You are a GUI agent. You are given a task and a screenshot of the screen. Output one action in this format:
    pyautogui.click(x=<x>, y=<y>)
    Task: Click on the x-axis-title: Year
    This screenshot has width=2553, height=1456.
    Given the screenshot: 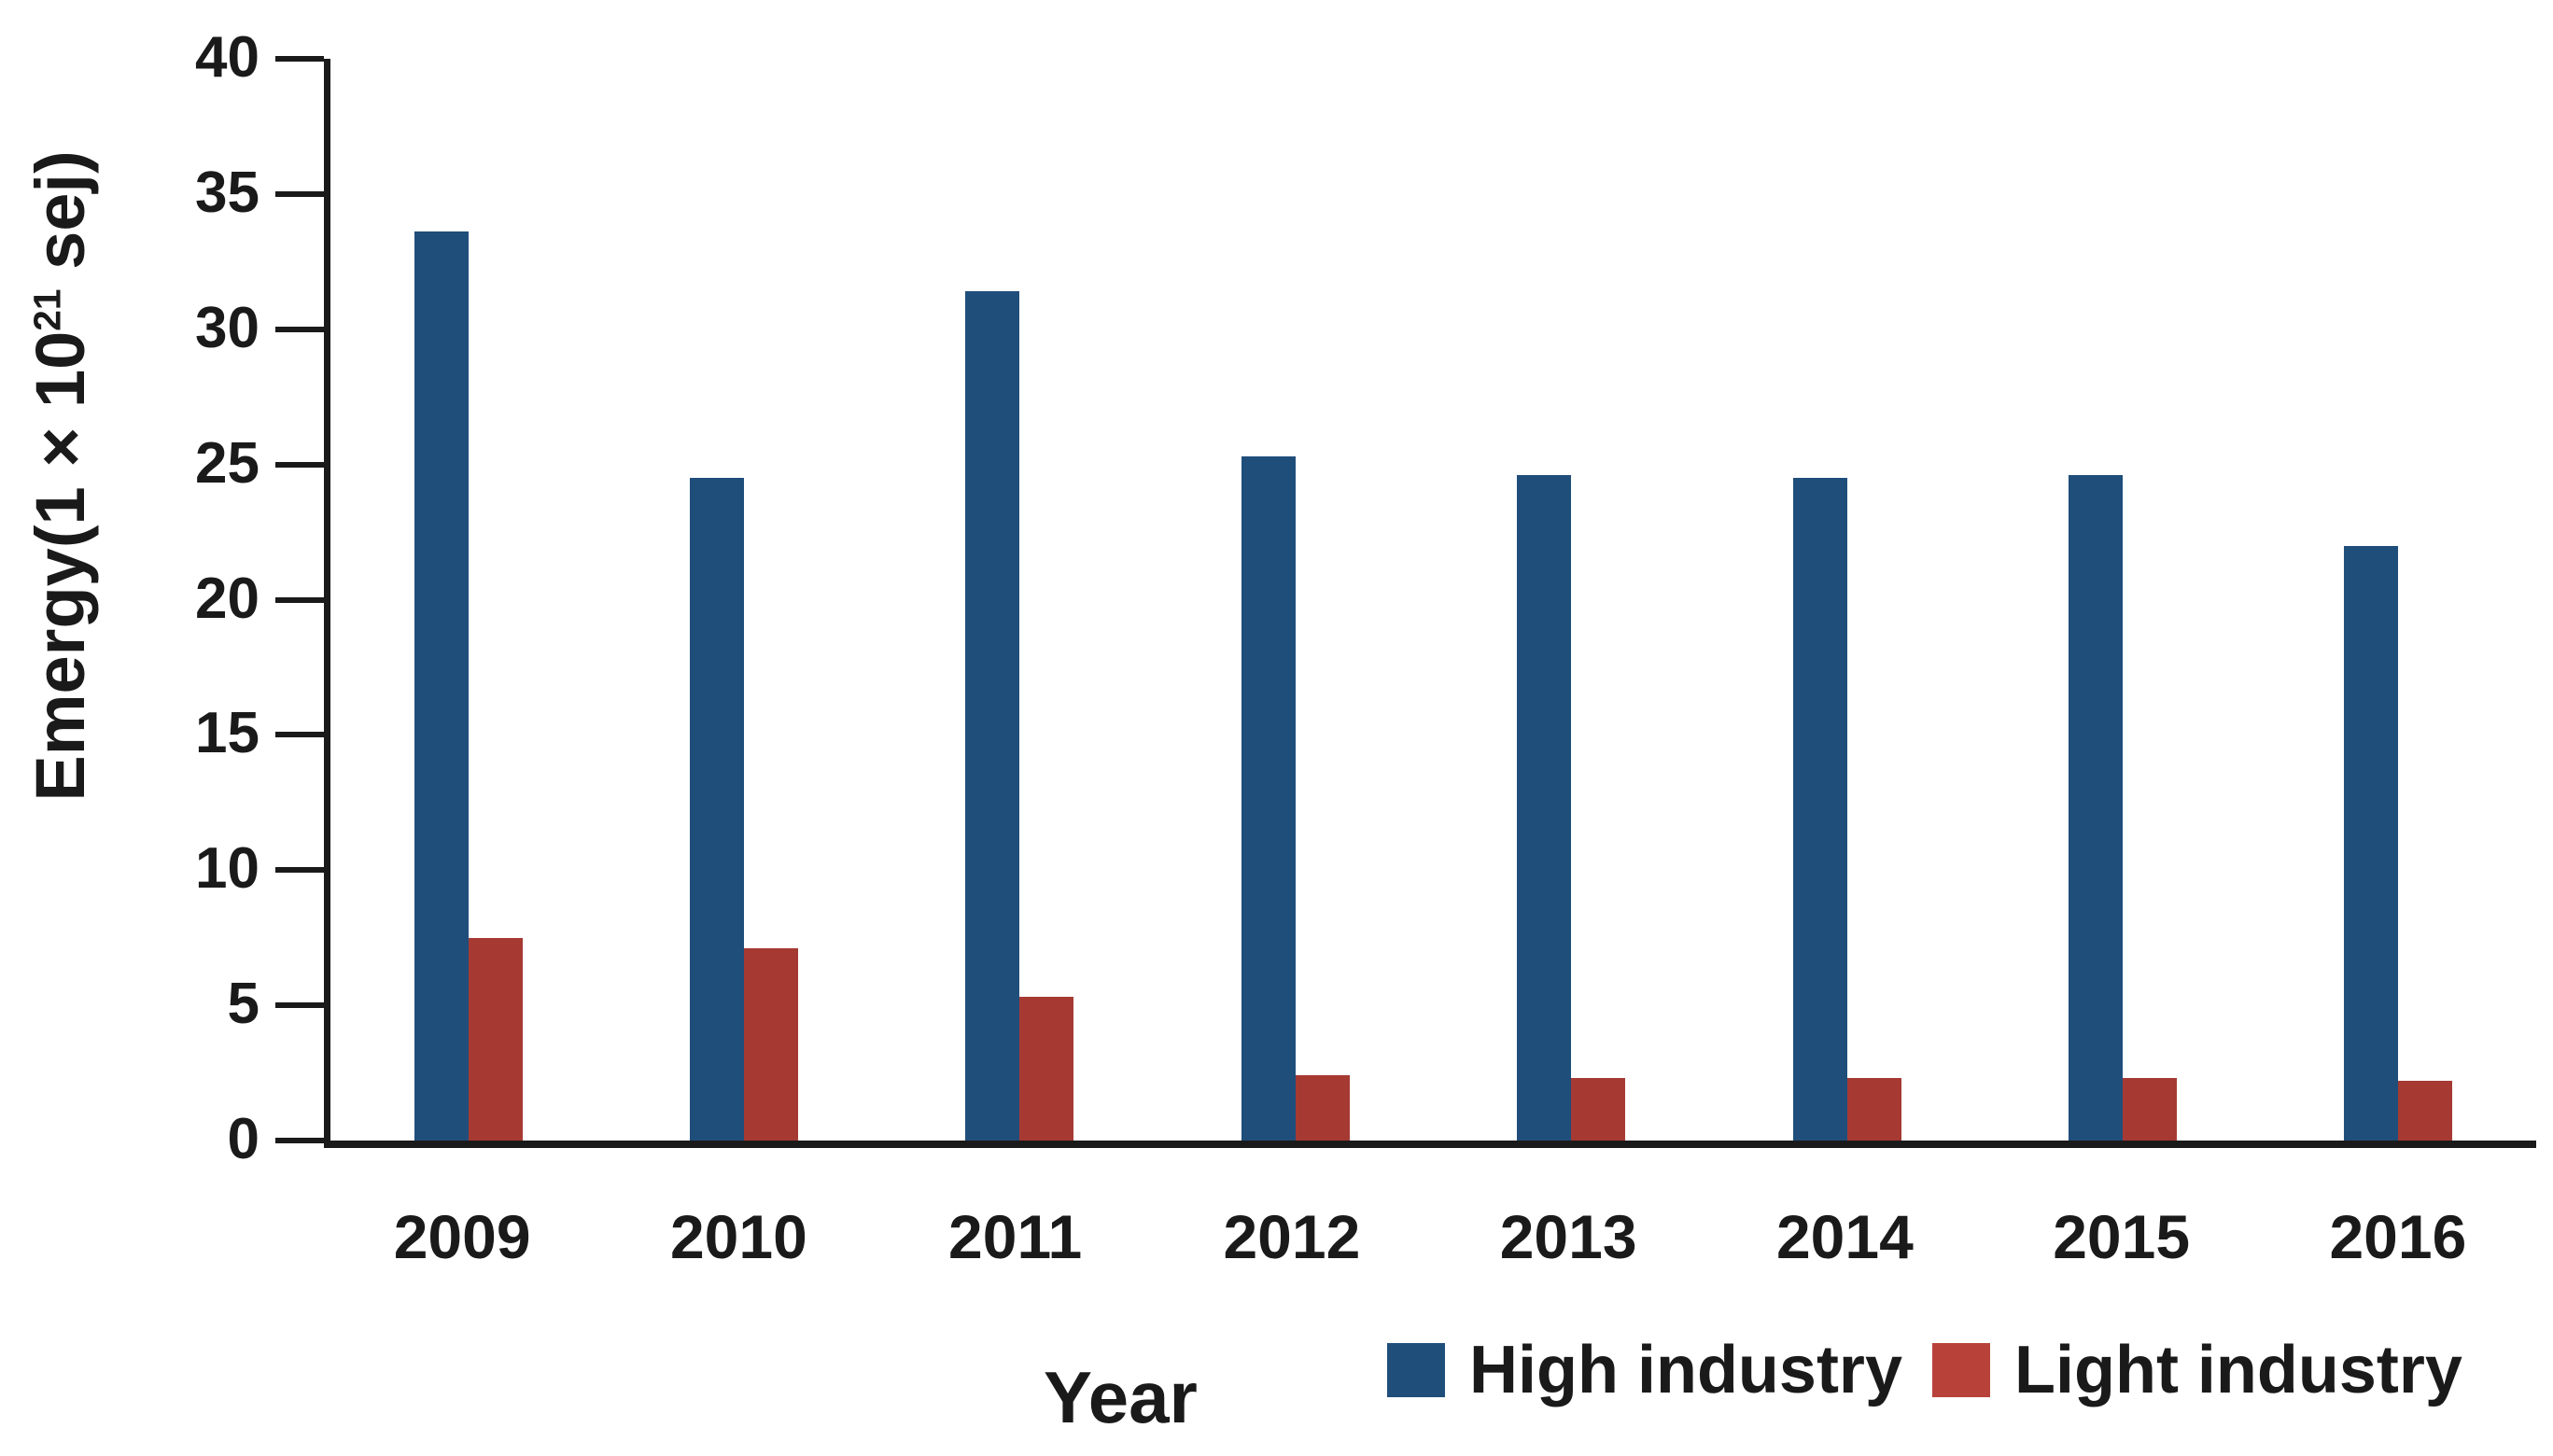 What is the action you would take?
    pyautogui.click(x=1121, y=1397)
    